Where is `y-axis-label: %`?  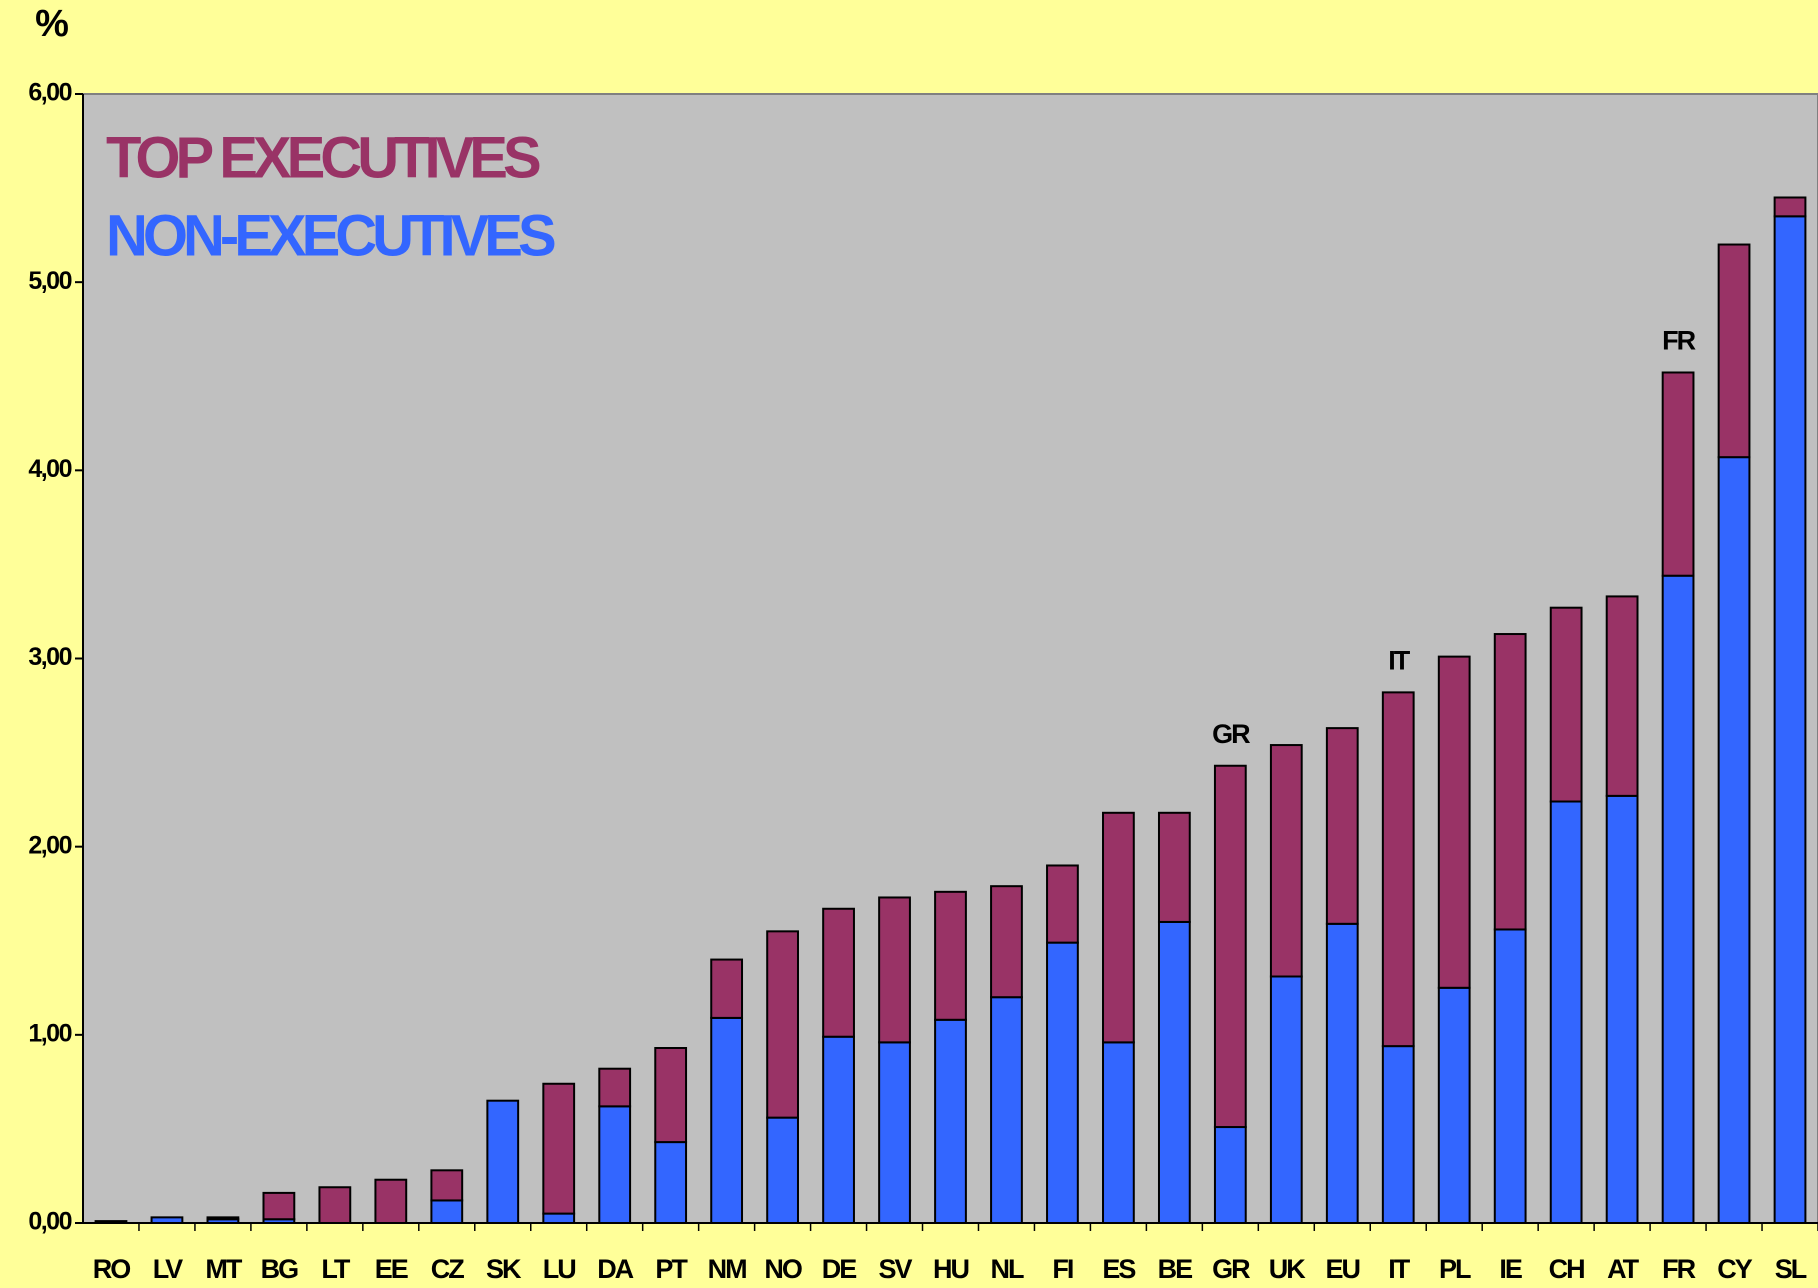 y-axis-label: % is located at coordinates (52, 24).